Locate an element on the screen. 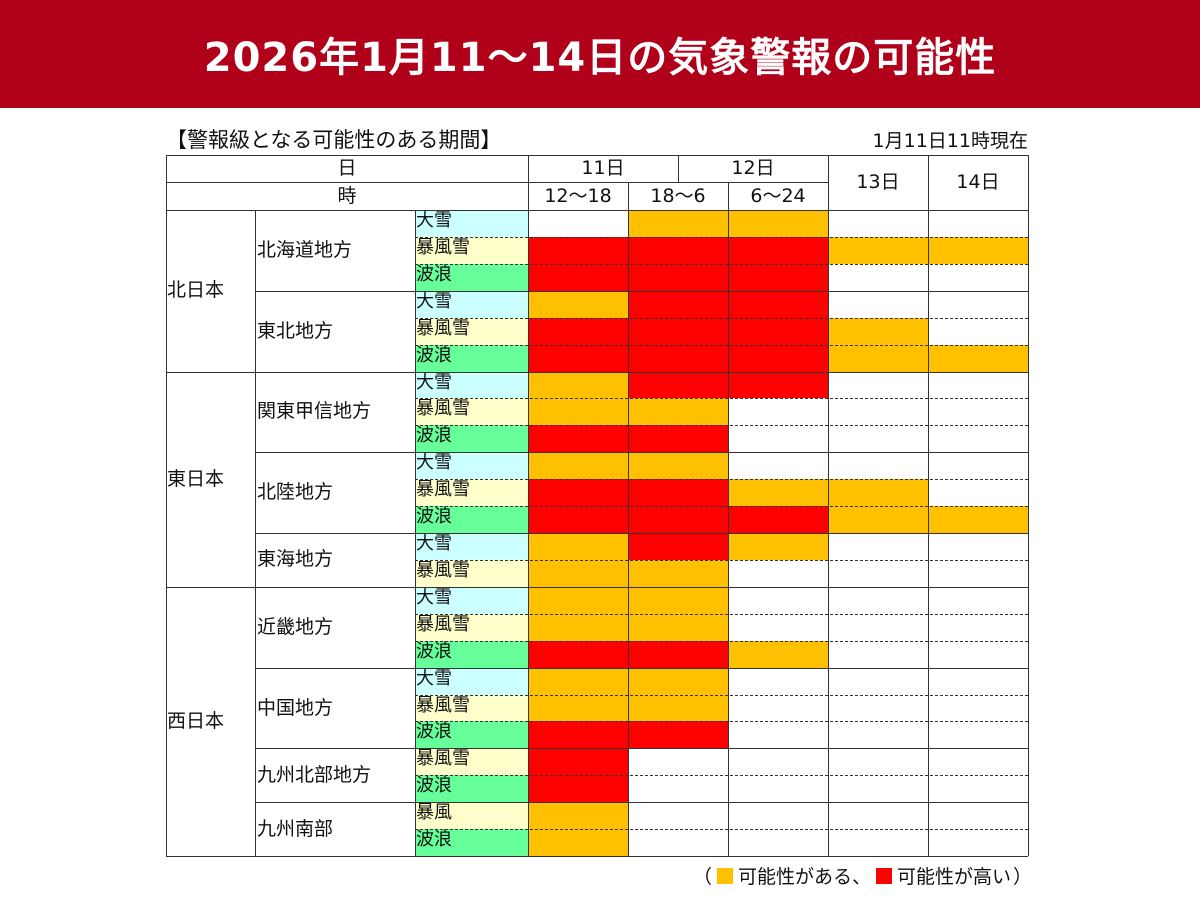  area-name: 中国地方 is located at coordinates (295, 707).